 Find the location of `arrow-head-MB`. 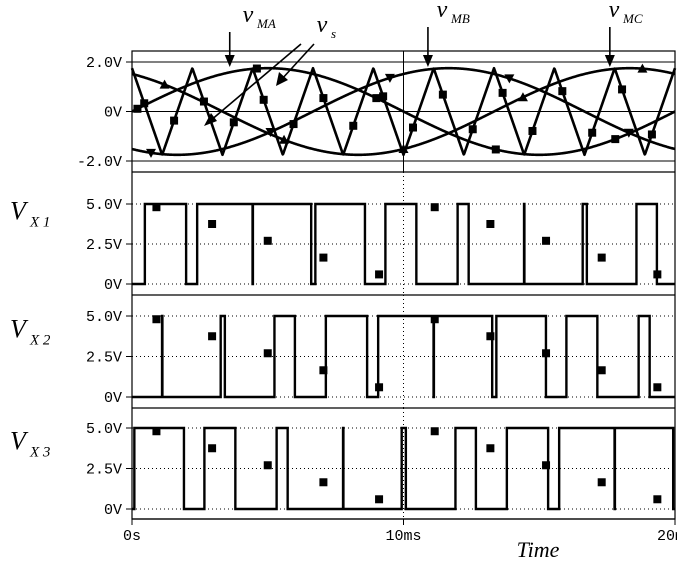

arrow-head-MB is located at coordinates (427, 61).